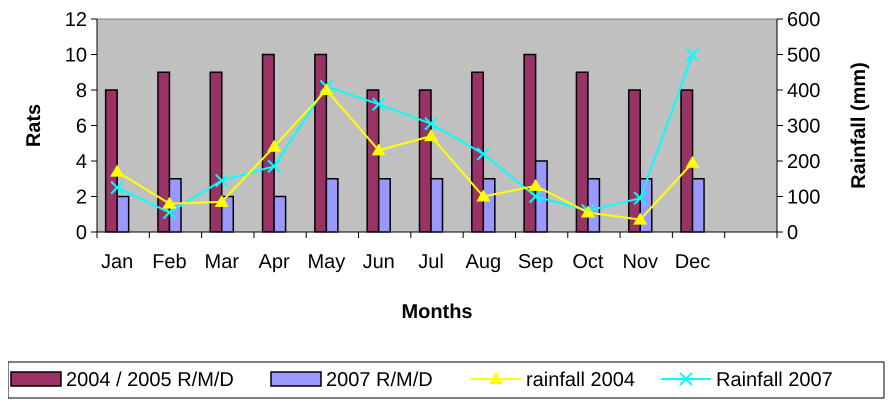 The width and height of the screenshot is (893, 408). What do you see at coordinates (484, 262) in the screenshot?
I see `x-tick-label: Aug` at bounding box center [484, 262].